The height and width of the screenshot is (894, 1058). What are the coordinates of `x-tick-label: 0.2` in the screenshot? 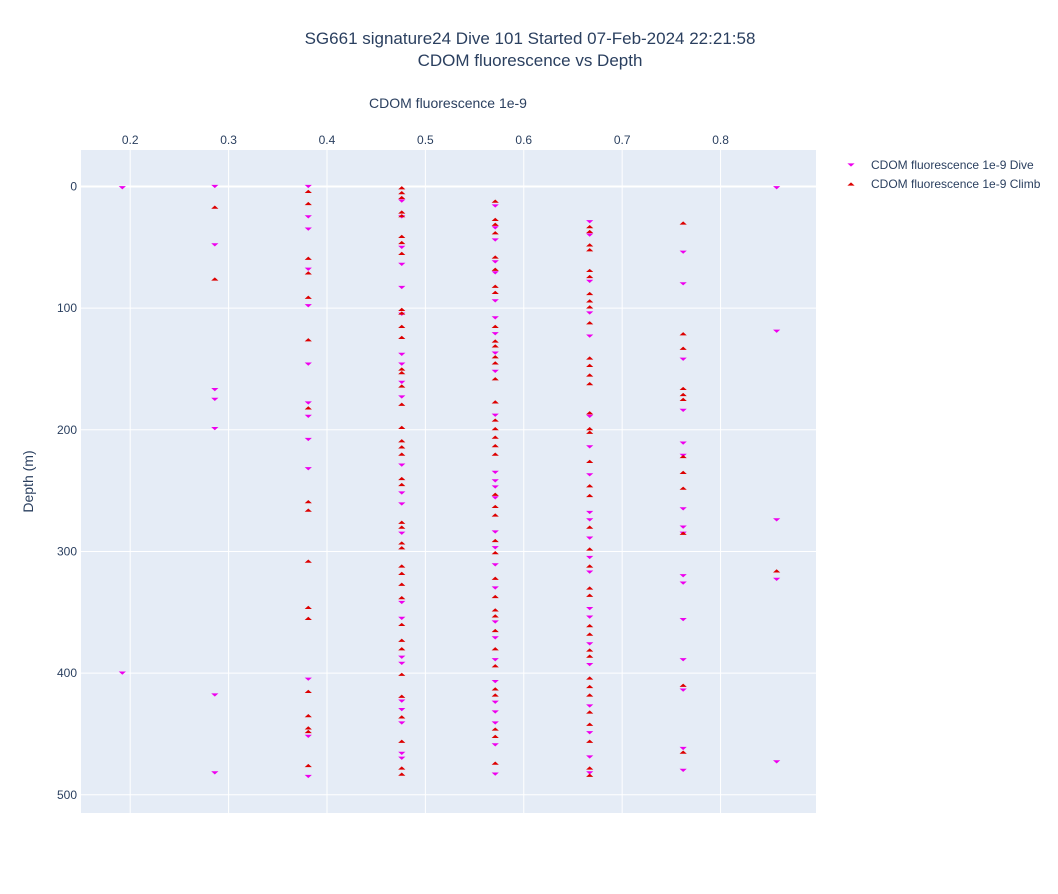 It's located at (130, 140).